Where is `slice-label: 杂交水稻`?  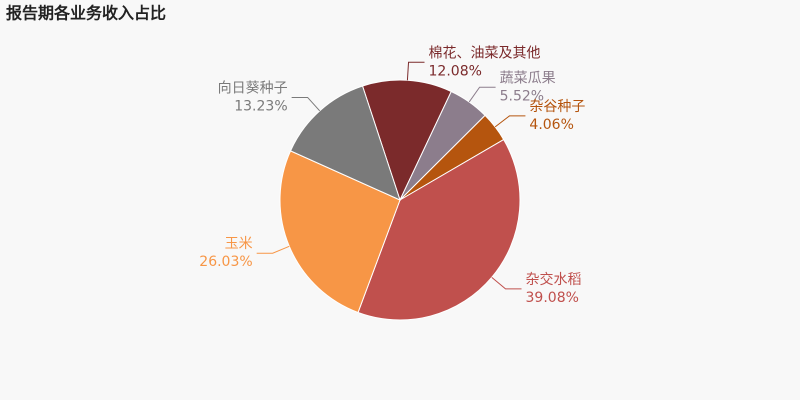 slice-label: 杂交水稻 is located at coordinates (554, 279).